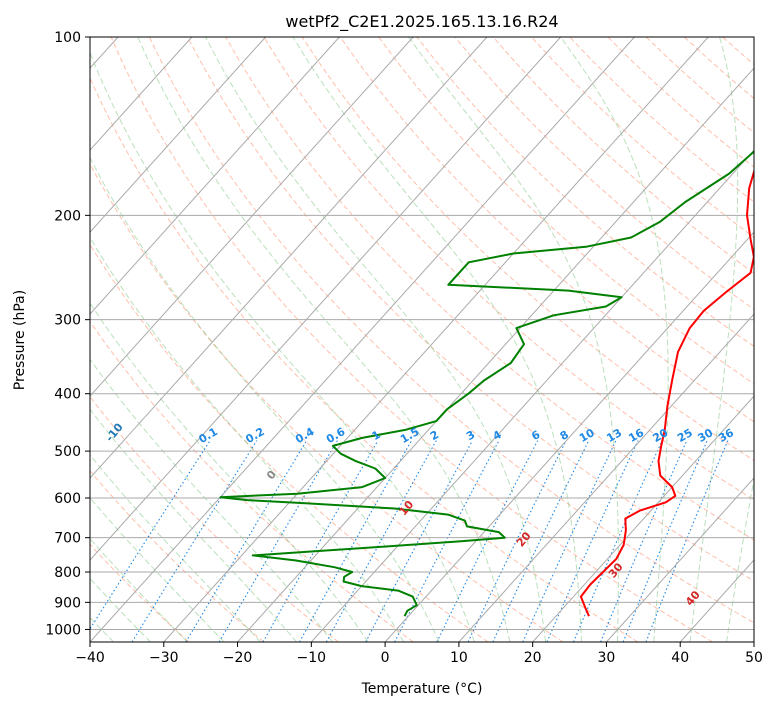 The width and height of the screenshot is (775, 708). Describe the element at coordinates (63, 630) in the screenshot. I see `y-tick-label: 1000` at that location.